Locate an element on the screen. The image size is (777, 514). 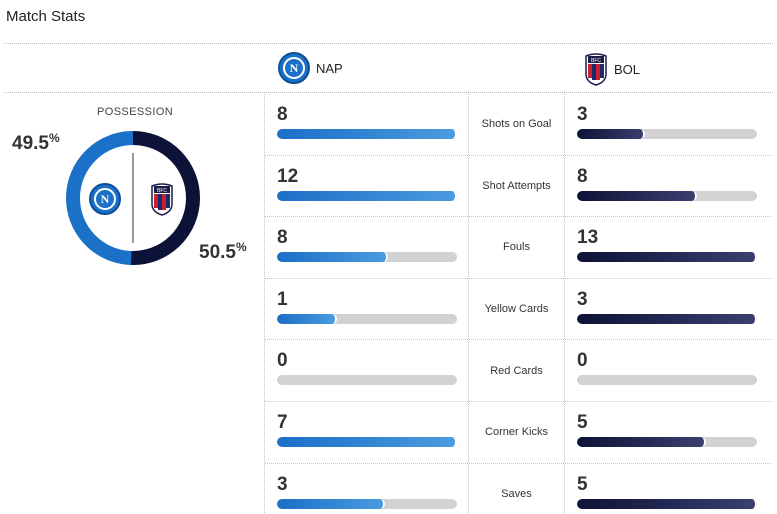
stat-name: Yellow Cards is located at coordinates (516, 309).